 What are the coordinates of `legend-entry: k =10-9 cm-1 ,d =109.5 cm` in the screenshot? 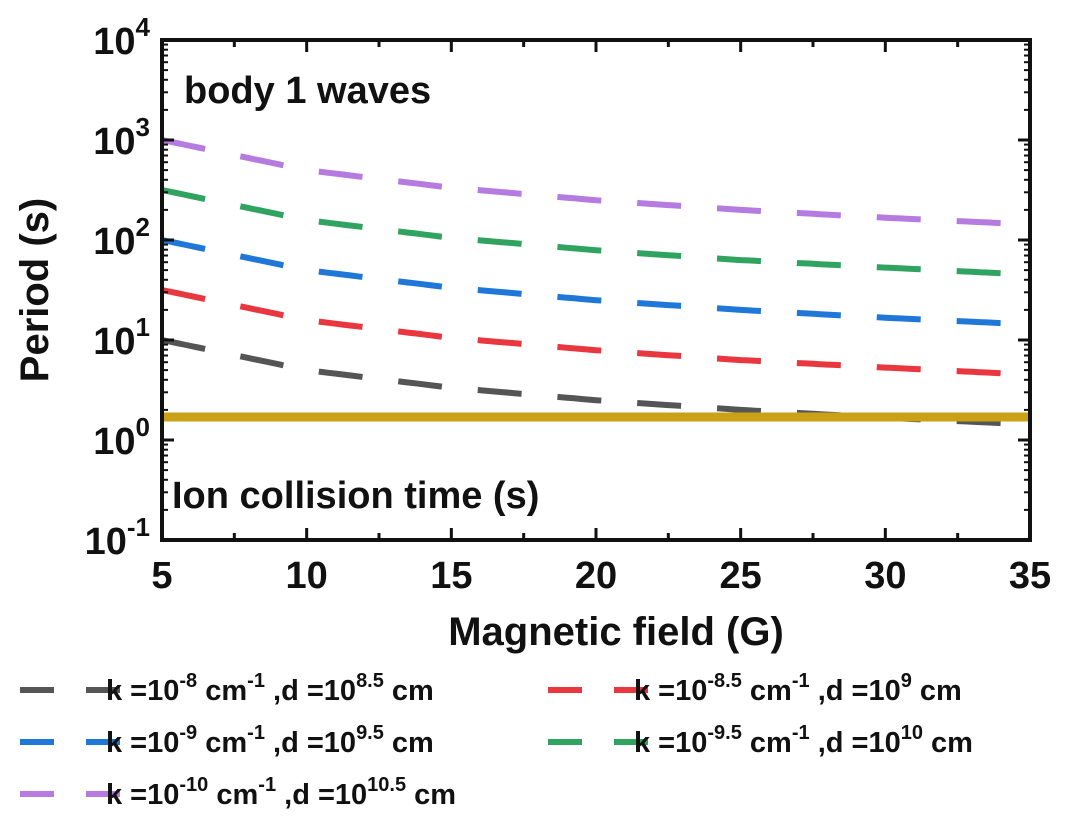 It's located at (270, 740).